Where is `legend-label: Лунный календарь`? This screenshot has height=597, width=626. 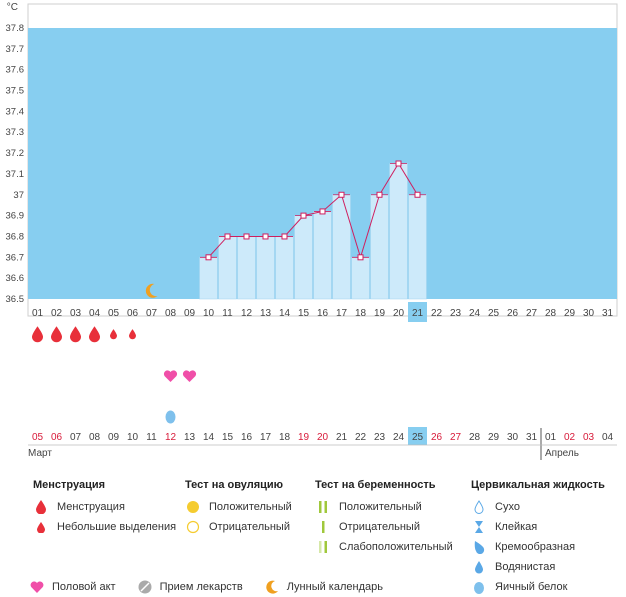
legend-label: Лунный календарь is located at coordinates (334, 587).